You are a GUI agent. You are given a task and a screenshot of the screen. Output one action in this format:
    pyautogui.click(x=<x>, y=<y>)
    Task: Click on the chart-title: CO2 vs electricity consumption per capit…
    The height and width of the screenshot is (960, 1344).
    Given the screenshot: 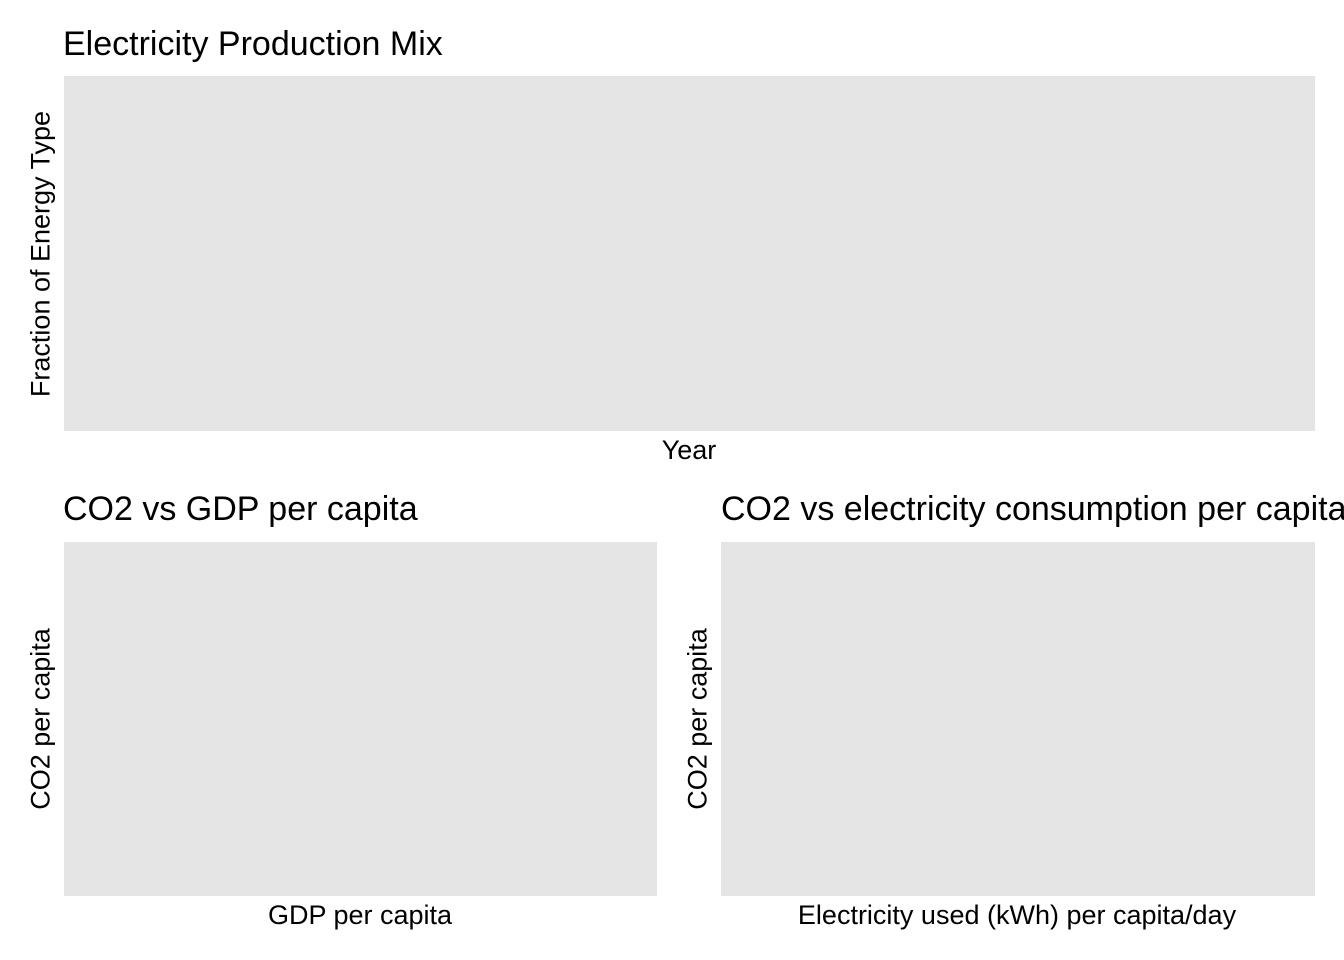 What is the action you would take?
    pyautogui.click(x=1032, y=509)
    